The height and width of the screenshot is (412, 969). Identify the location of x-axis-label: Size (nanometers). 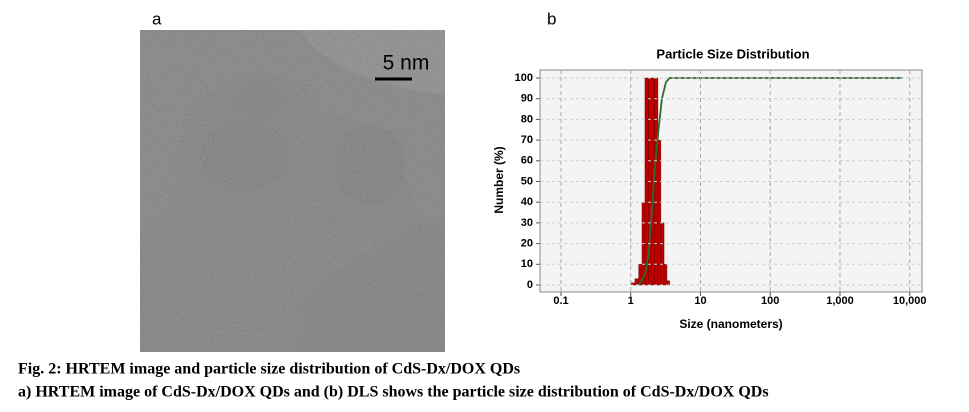
(730, 324).